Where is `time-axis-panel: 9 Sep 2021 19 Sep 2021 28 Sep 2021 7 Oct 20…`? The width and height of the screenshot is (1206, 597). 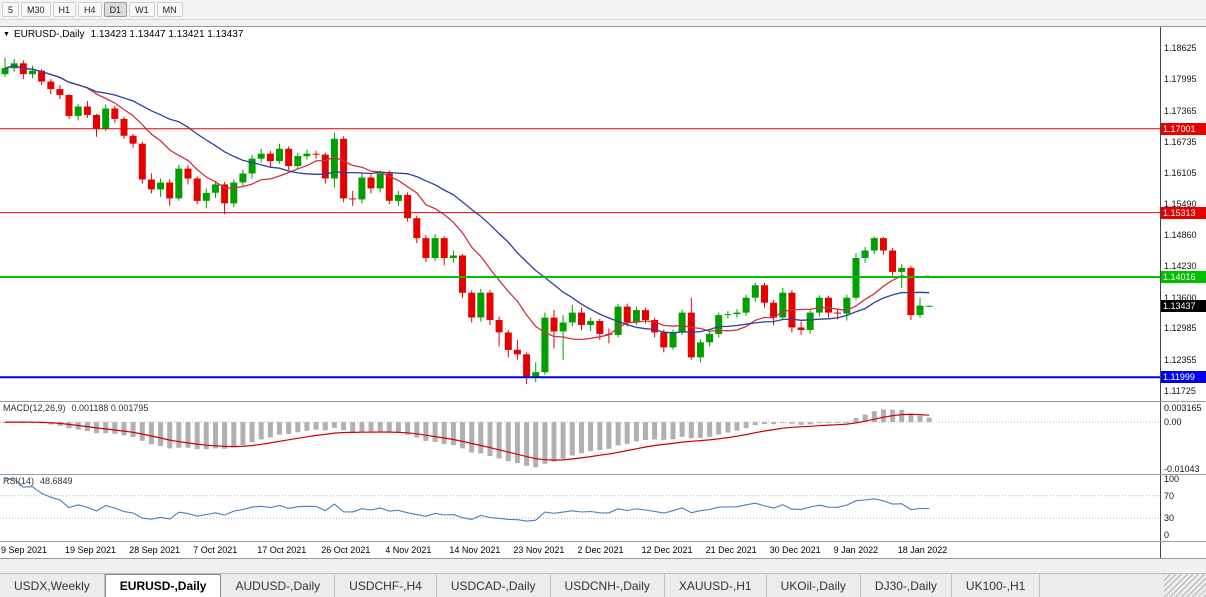
time-axis-panel: 9 Sep 2021 19 Sep 2021 28 Sep 2021 7 Oct 20… is located at coordinates (580, 550).